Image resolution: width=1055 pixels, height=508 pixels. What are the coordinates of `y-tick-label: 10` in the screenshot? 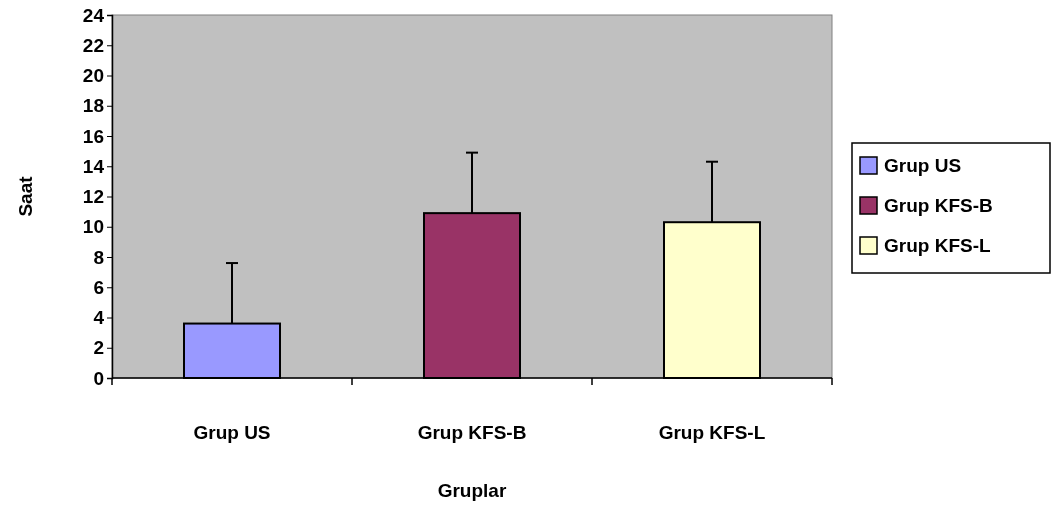 It's located at (93, 227).